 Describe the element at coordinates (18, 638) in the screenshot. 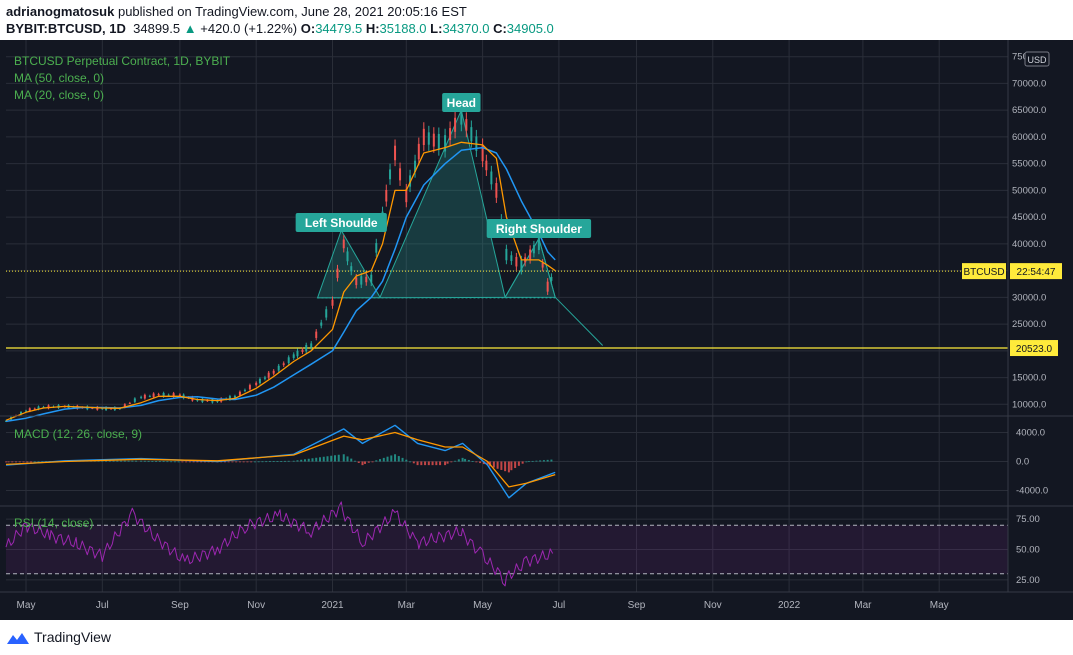

I see `tradingview-logo-icon` at that location.